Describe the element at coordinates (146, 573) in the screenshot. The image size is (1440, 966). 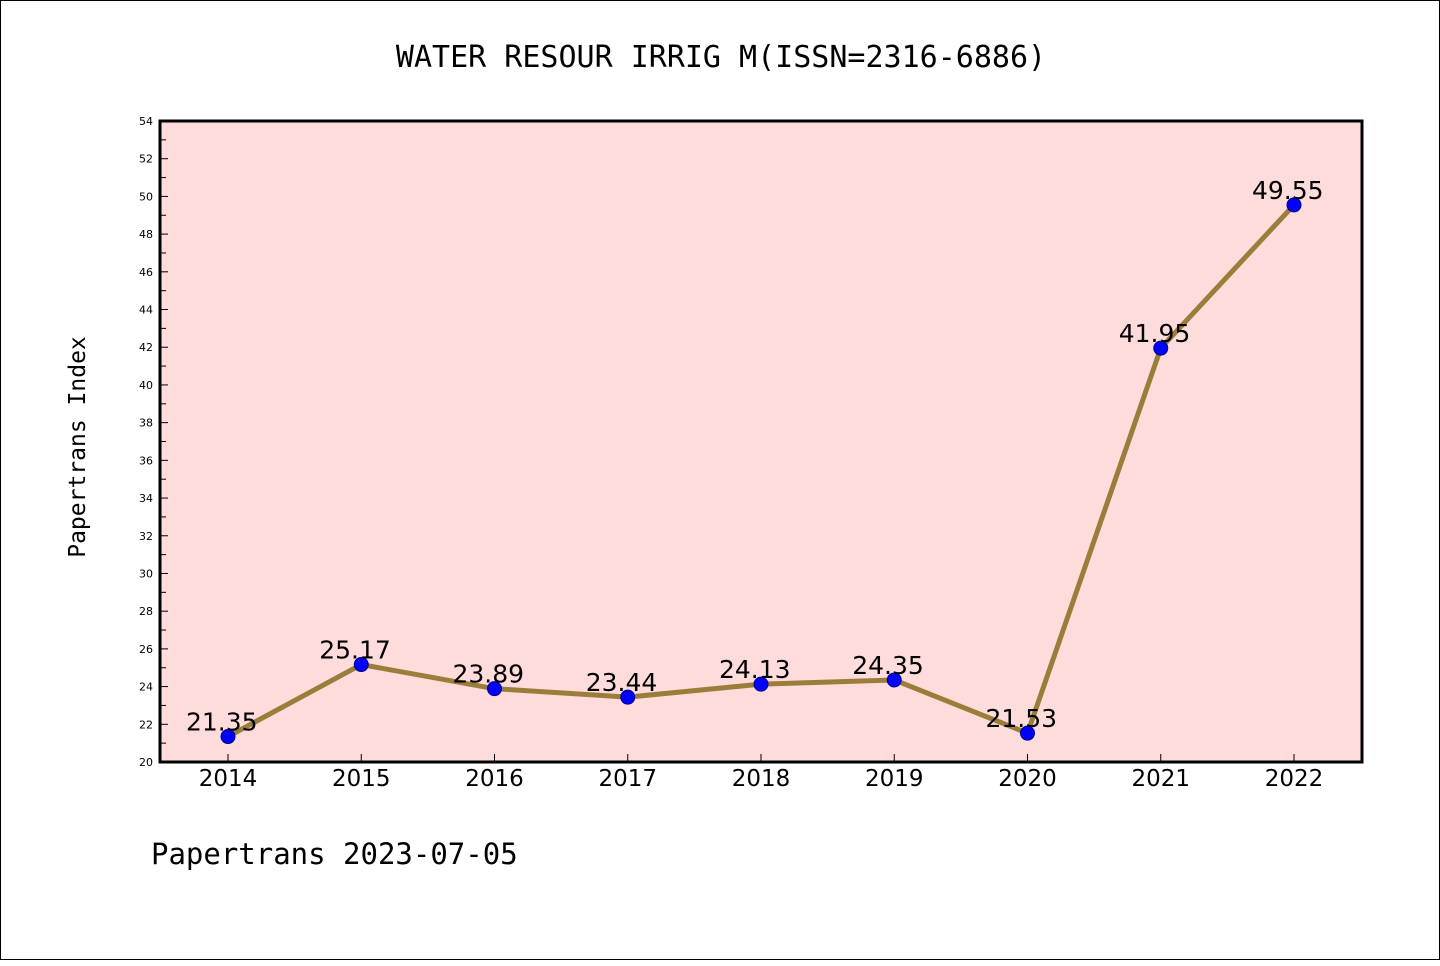
I see `y-tick-label: 30` at that location.